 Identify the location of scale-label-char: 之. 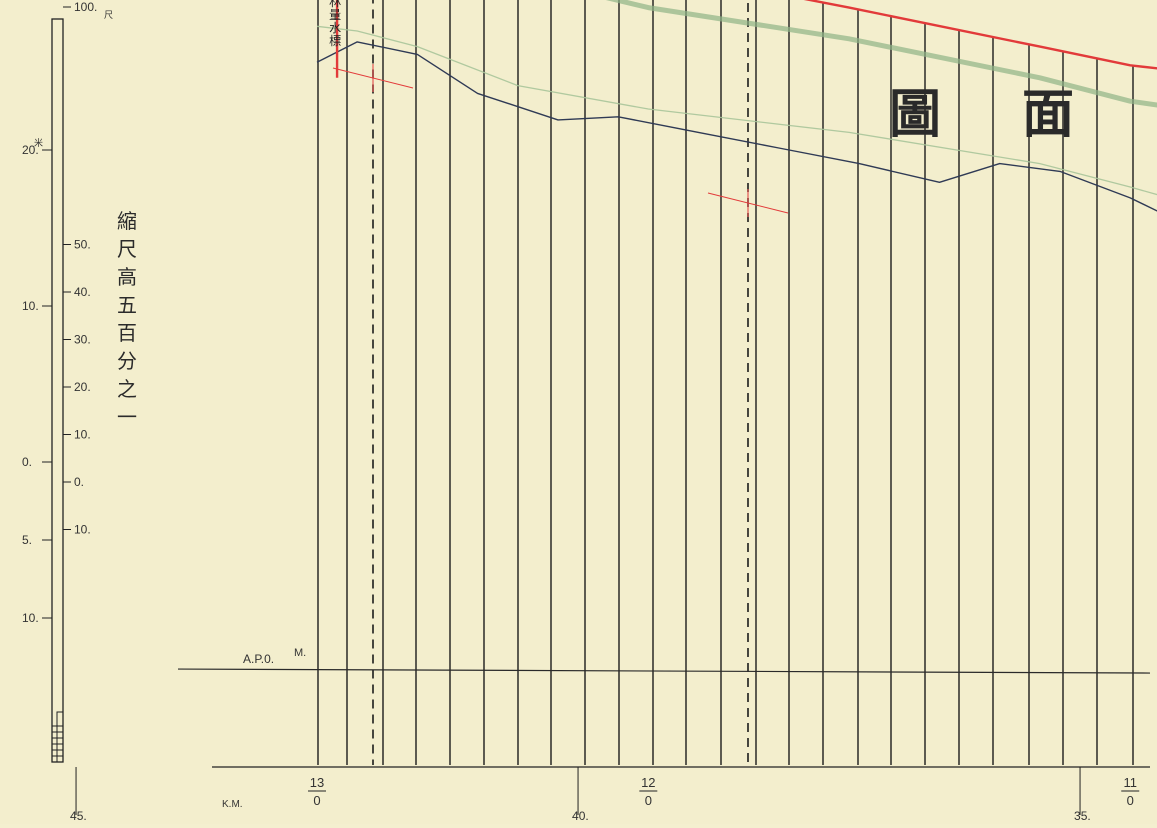
(127, 389).